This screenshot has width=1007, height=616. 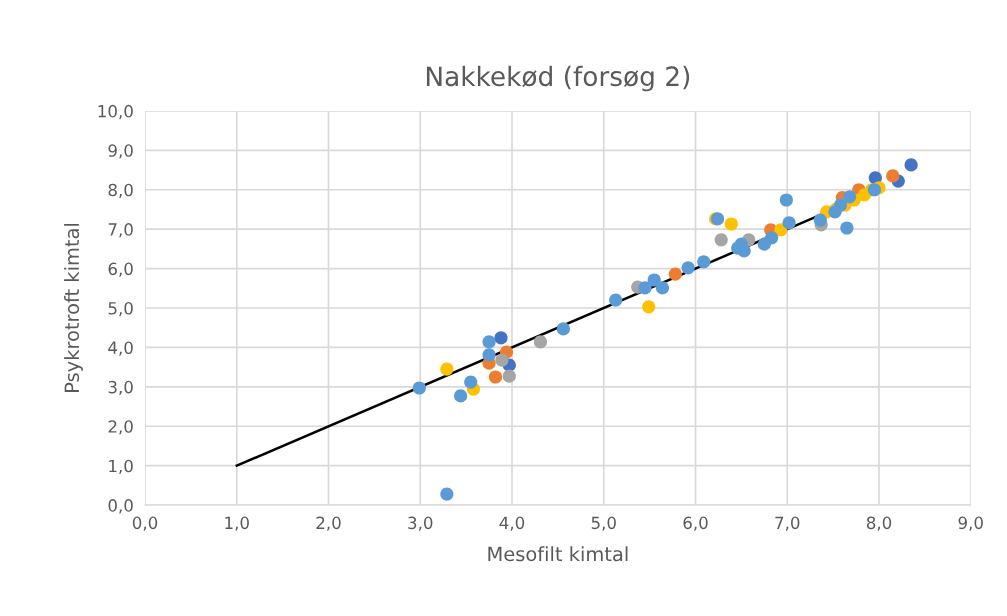 I want to click on y-axis-title: Psykrotroft kimtal, so click(x=73, y=307).